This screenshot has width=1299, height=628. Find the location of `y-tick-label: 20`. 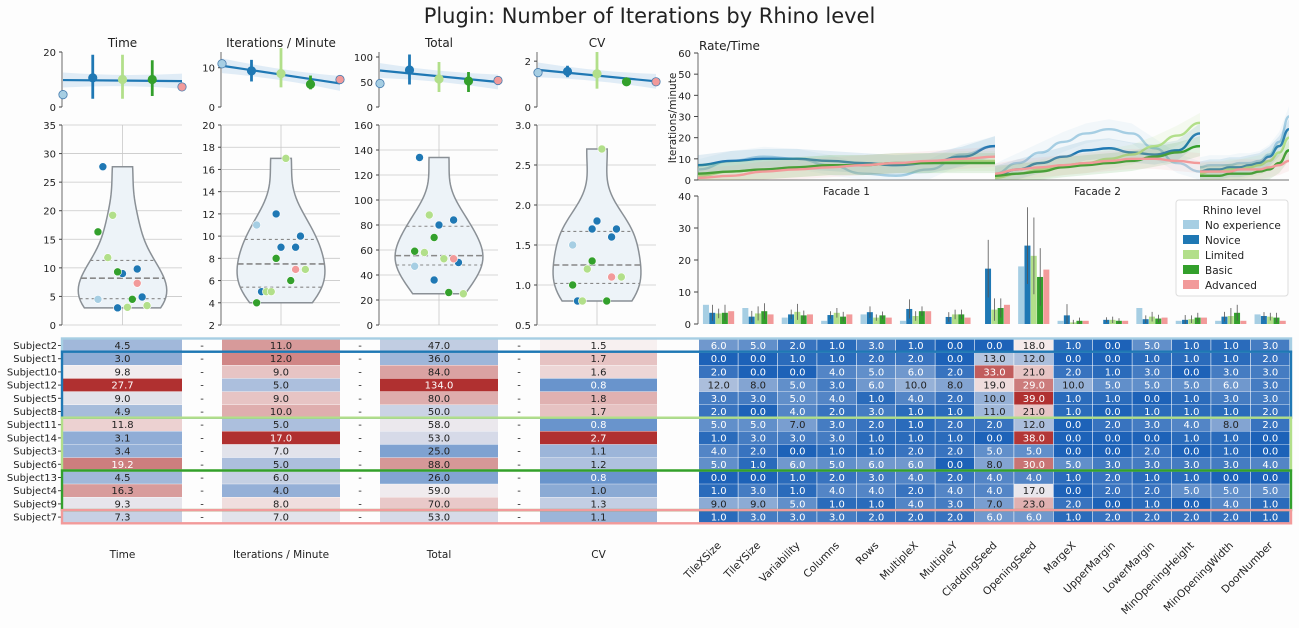

y-tick-label: 20 is located at coordinates (49, 53).